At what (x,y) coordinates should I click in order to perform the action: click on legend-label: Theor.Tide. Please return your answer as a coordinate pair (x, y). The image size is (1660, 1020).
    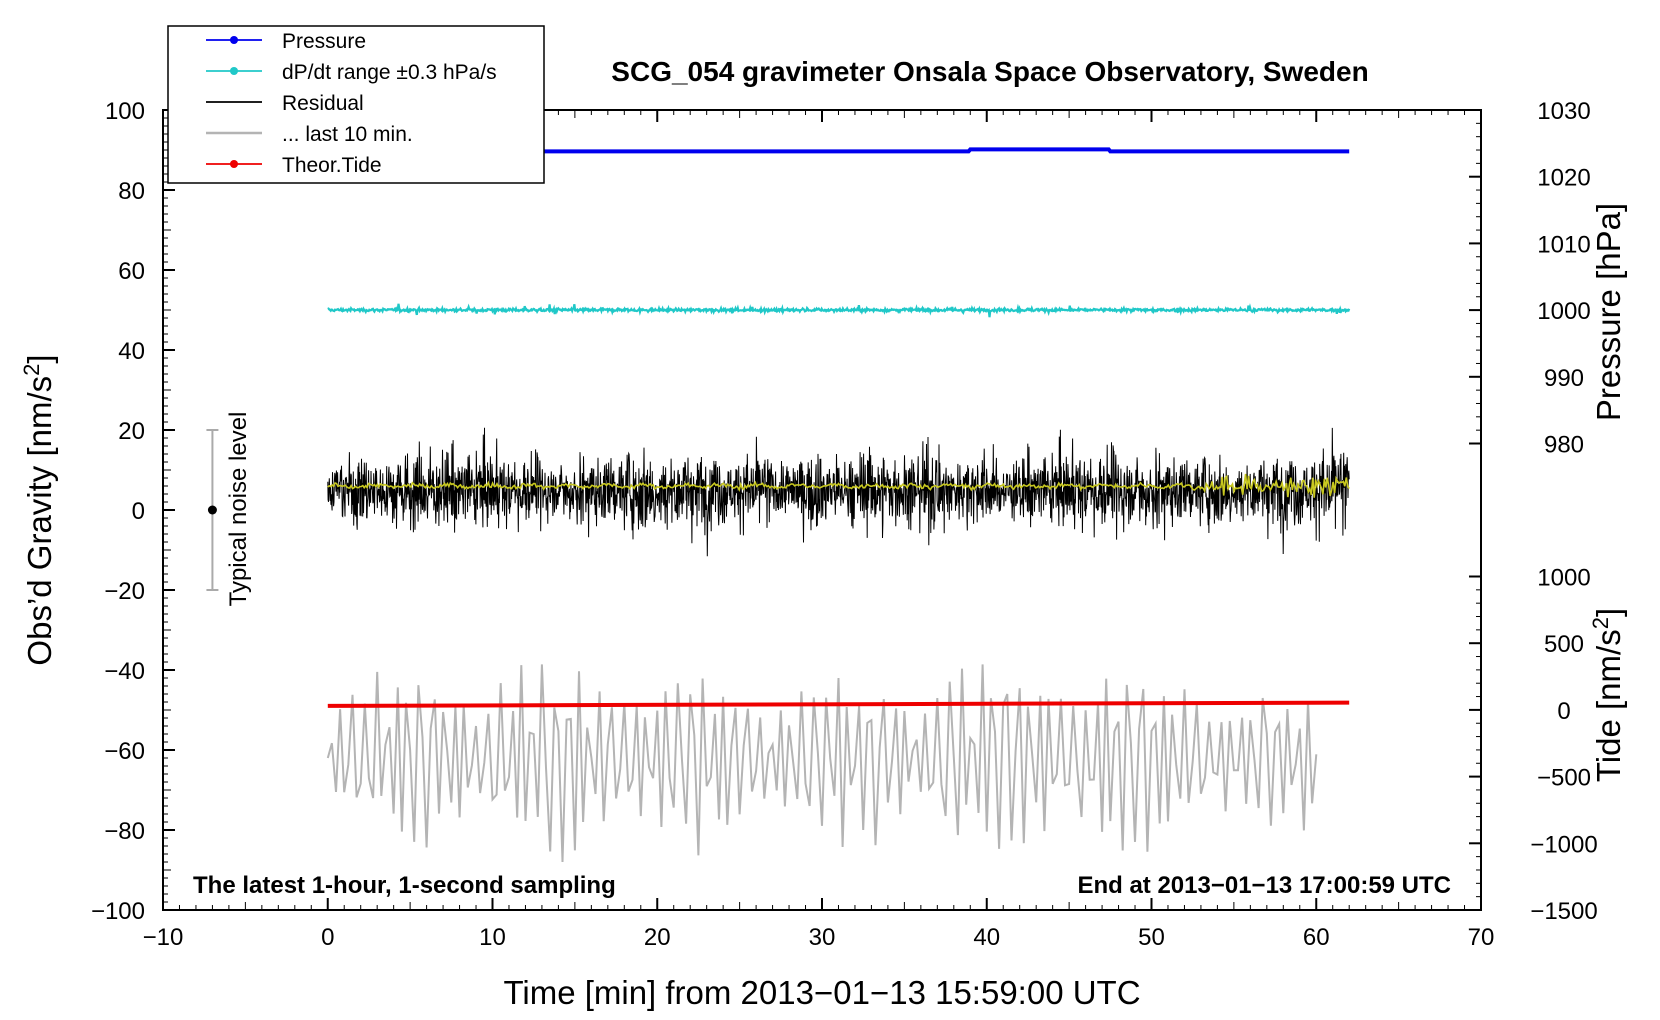
    Looking at the image, I should click on (332, 165).